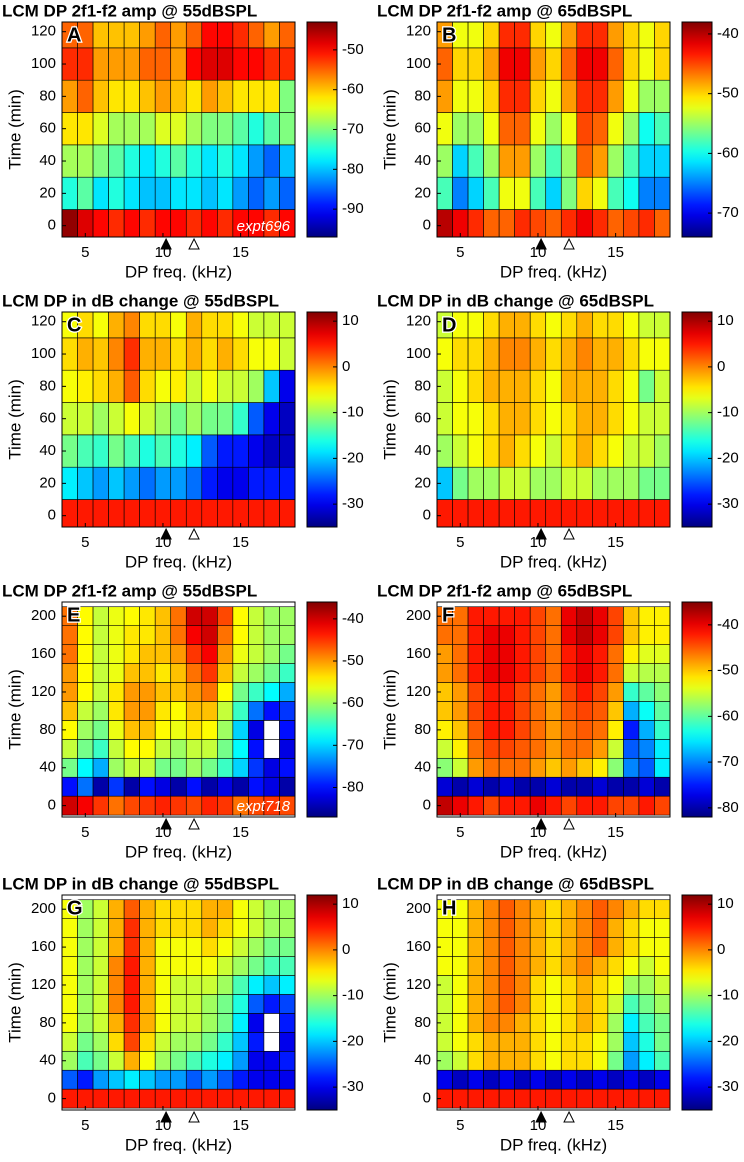 This screenshot has width=744, height=1162. I want to click on y-tick-label: 60, so click(422, 418).